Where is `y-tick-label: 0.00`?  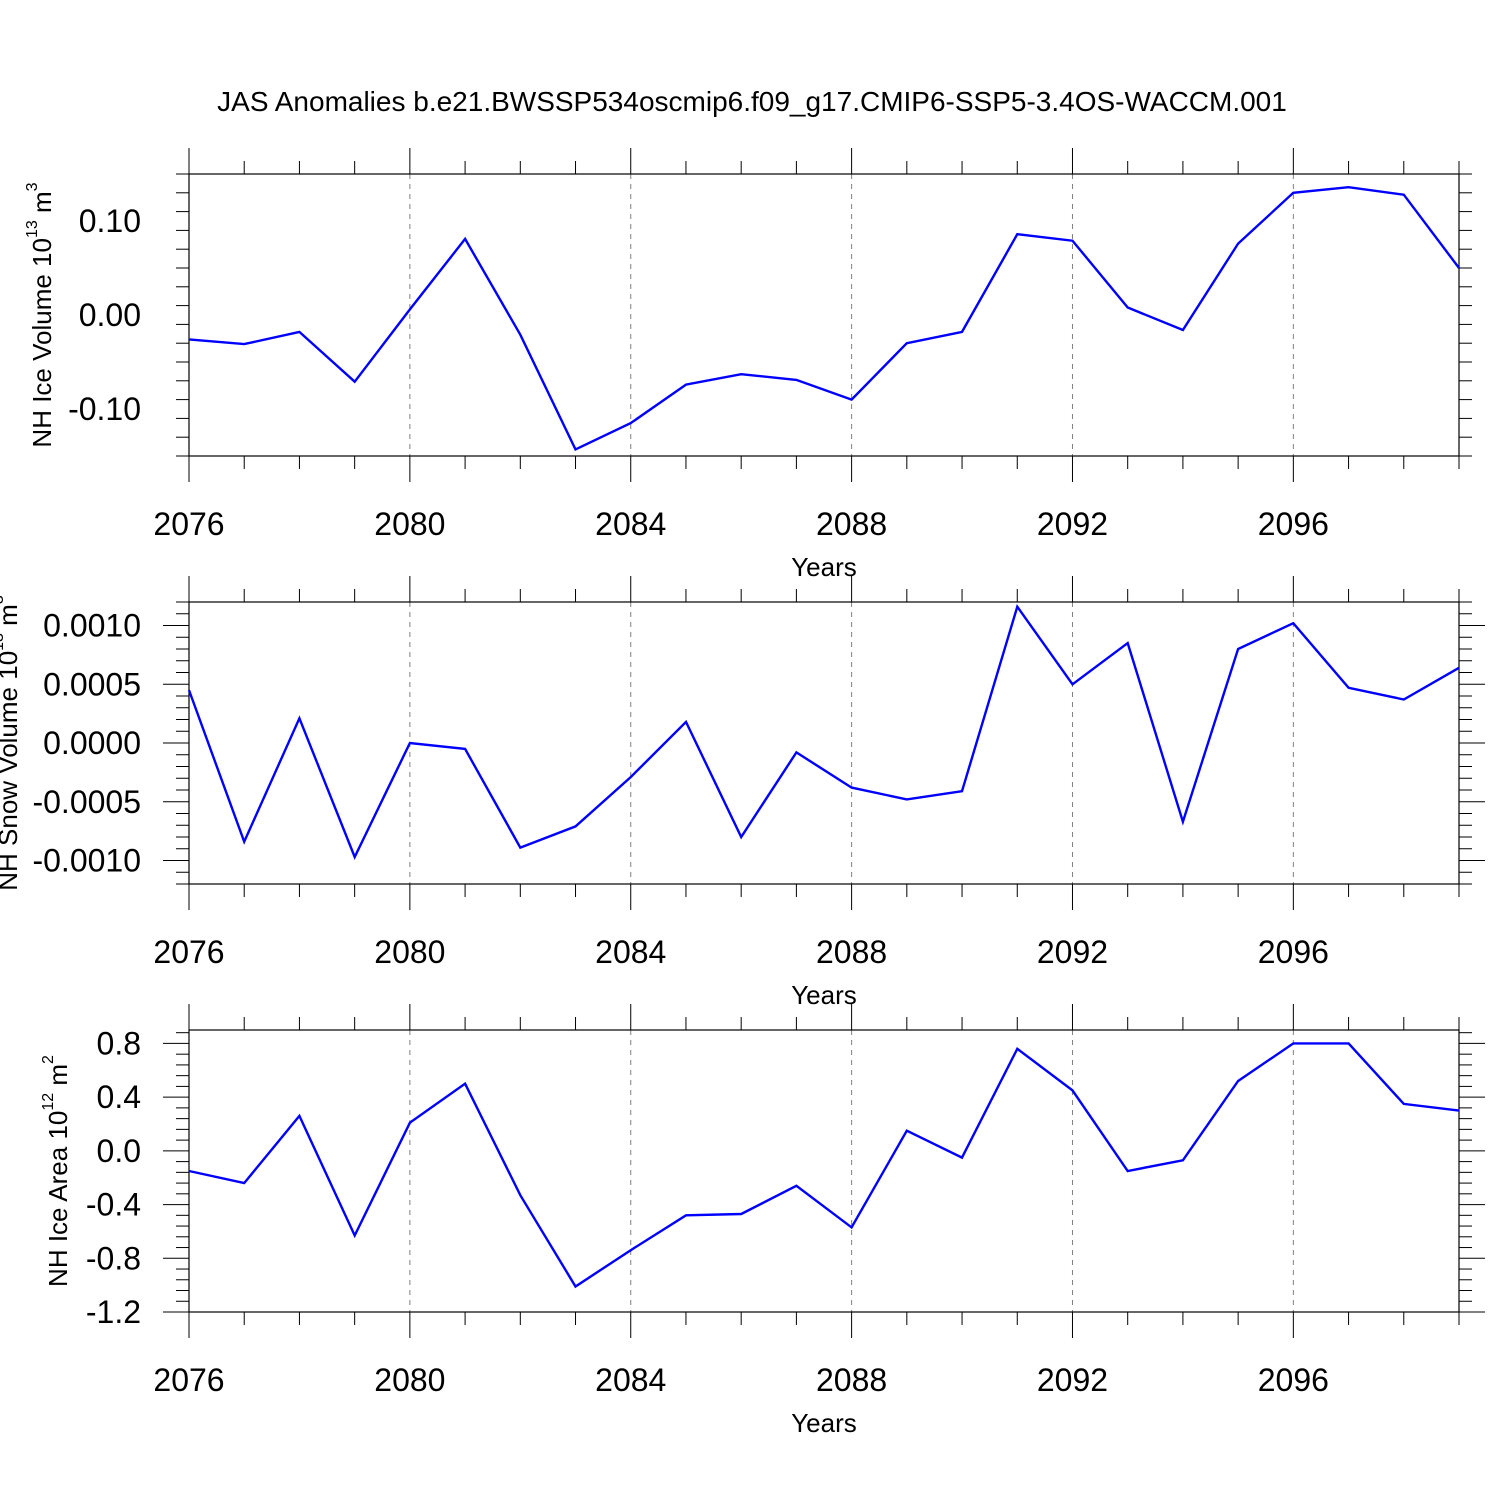
y-tick-label: 0.00 is located at coordinates (110, 315).